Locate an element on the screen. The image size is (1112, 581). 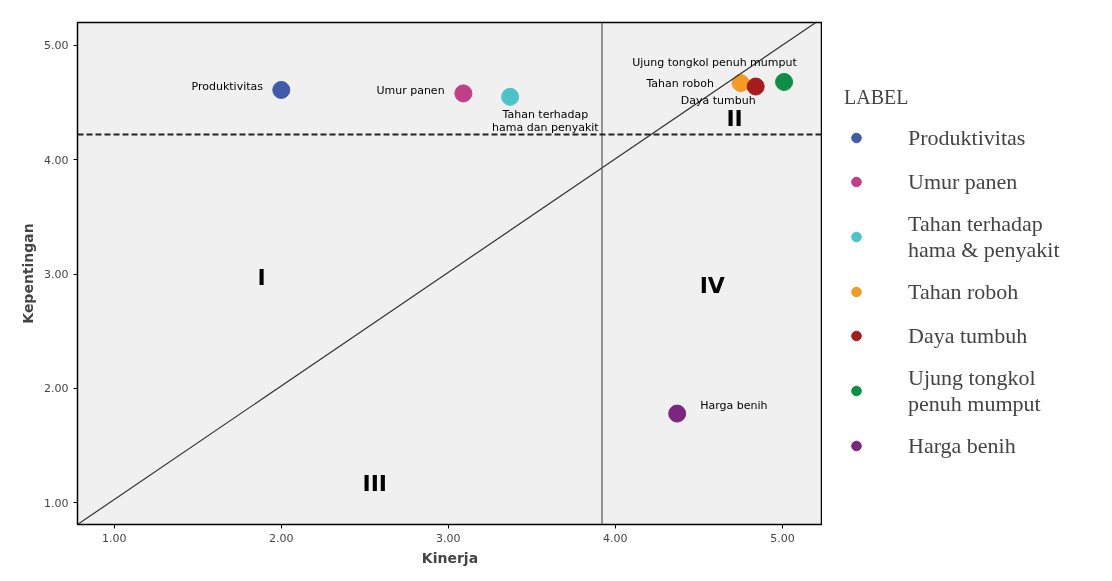
x-tick-label: 4.00 is located at coordinates (615, 538).